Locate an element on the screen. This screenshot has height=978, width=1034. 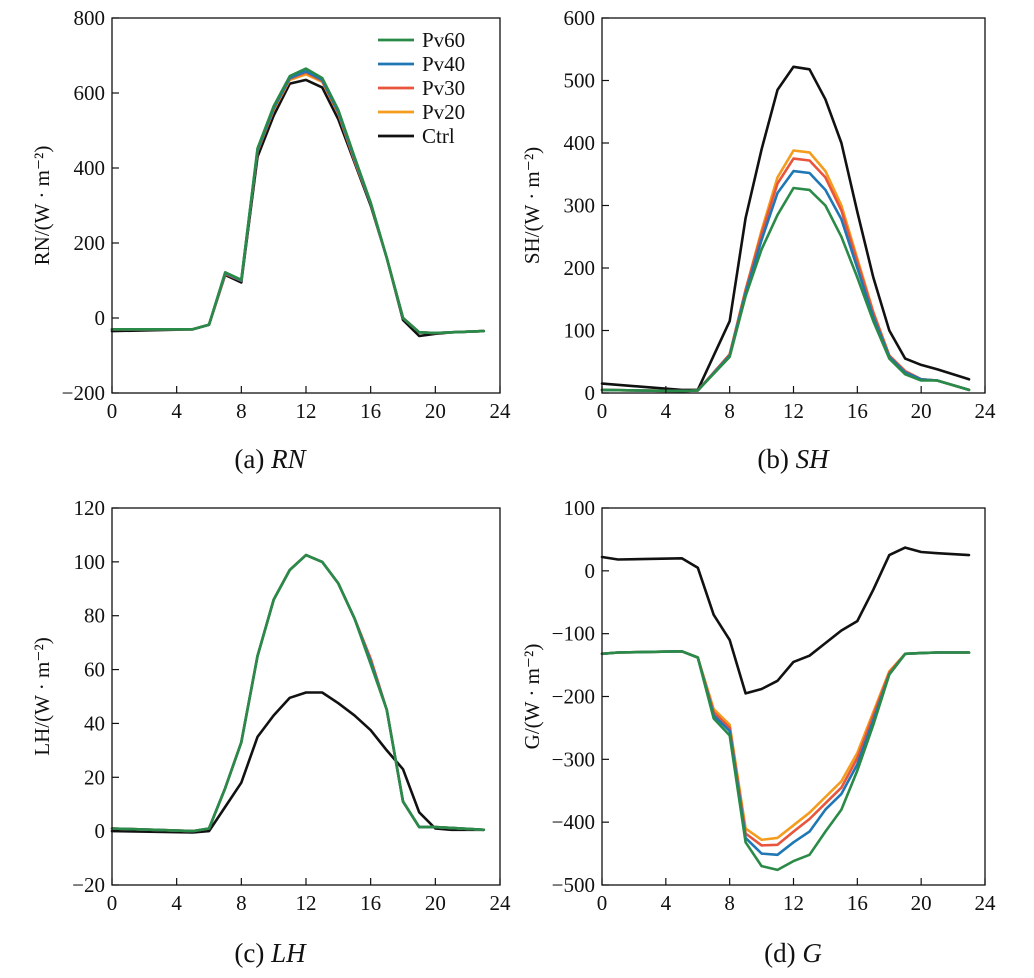
y-axis-label: LH/(W · m⁻²) is located at coordinates (42, 696).